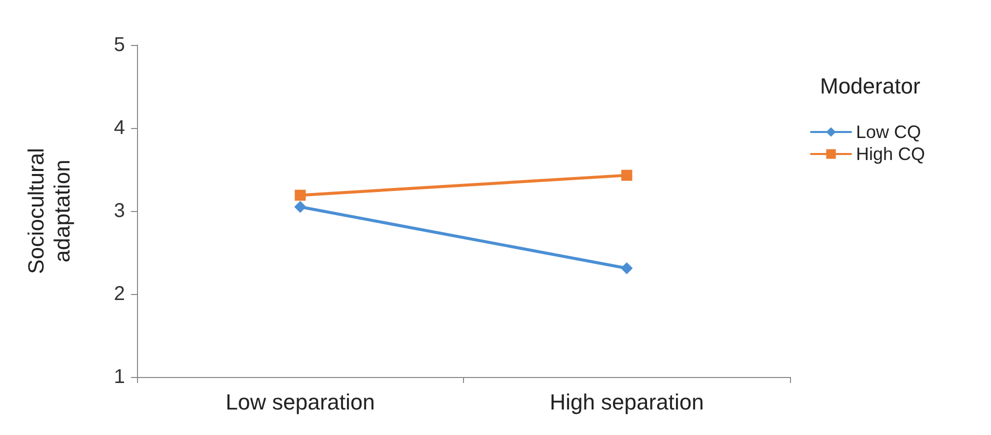 This screenshot has width=991, height=435. Describe the element at coordinates (870, 86) in the screenshot. I see `legend-title: Moderator` at that location.